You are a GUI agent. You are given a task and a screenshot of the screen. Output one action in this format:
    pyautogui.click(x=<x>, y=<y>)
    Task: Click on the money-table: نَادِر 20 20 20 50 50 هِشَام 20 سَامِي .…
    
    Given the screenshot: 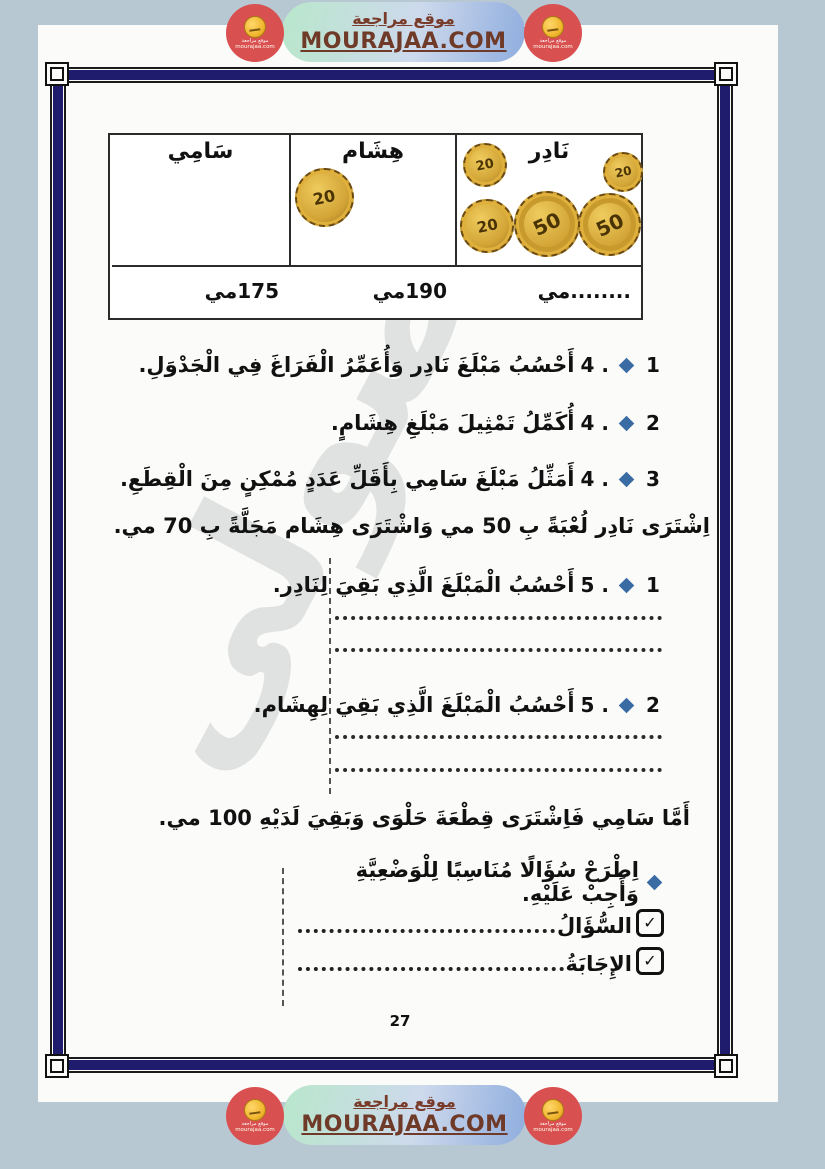 What is the action you would take?
    pyautogui.click(x=375, y=226)
    